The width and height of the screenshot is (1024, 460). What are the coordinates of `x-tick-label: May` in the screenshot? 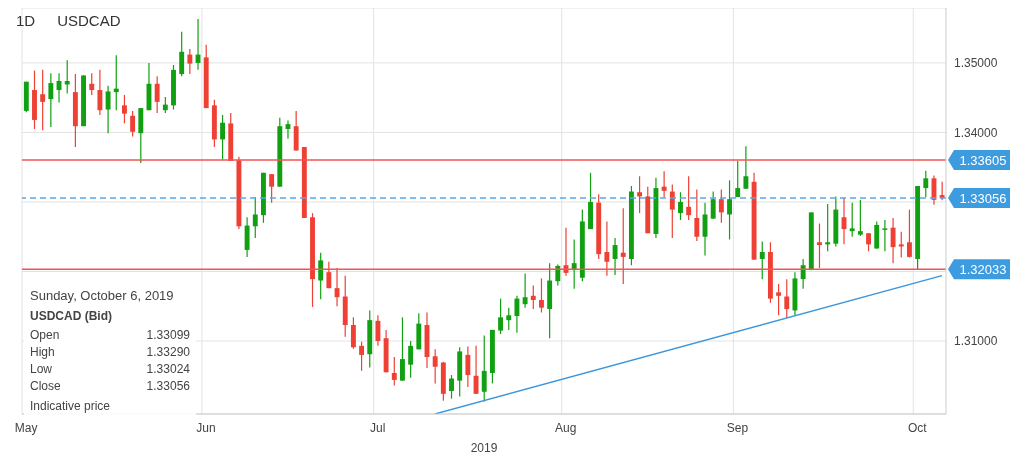 It's located at (26, 428).